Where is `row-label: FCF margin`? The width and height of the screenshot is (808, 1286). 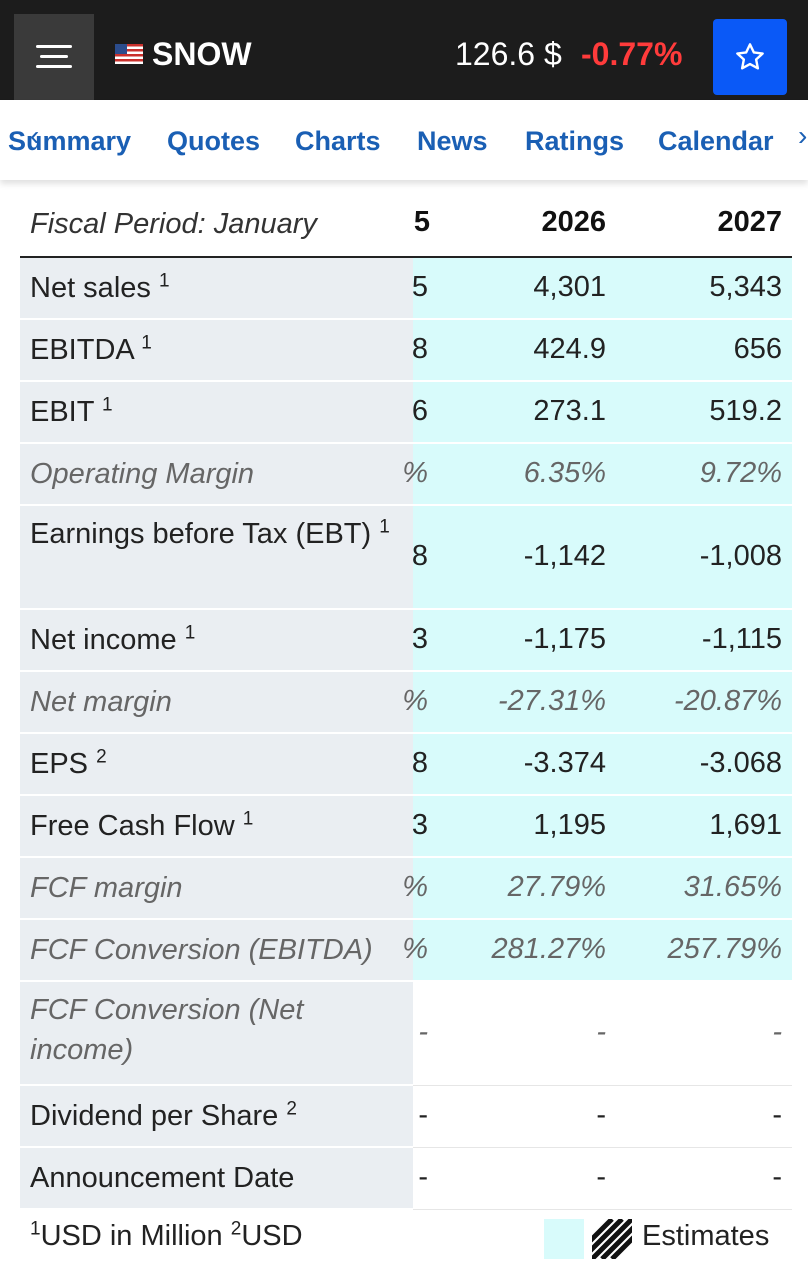
row-label: FCF margin is located at coordinates (106, 888).